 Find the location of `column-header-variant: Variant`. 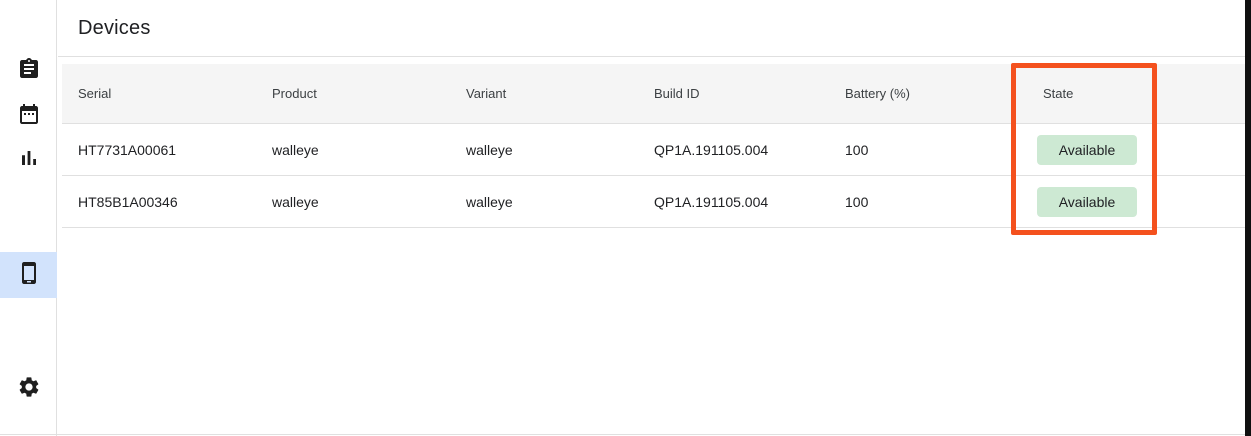

column-header-variant: Variant is located at coordinates (486, 93).